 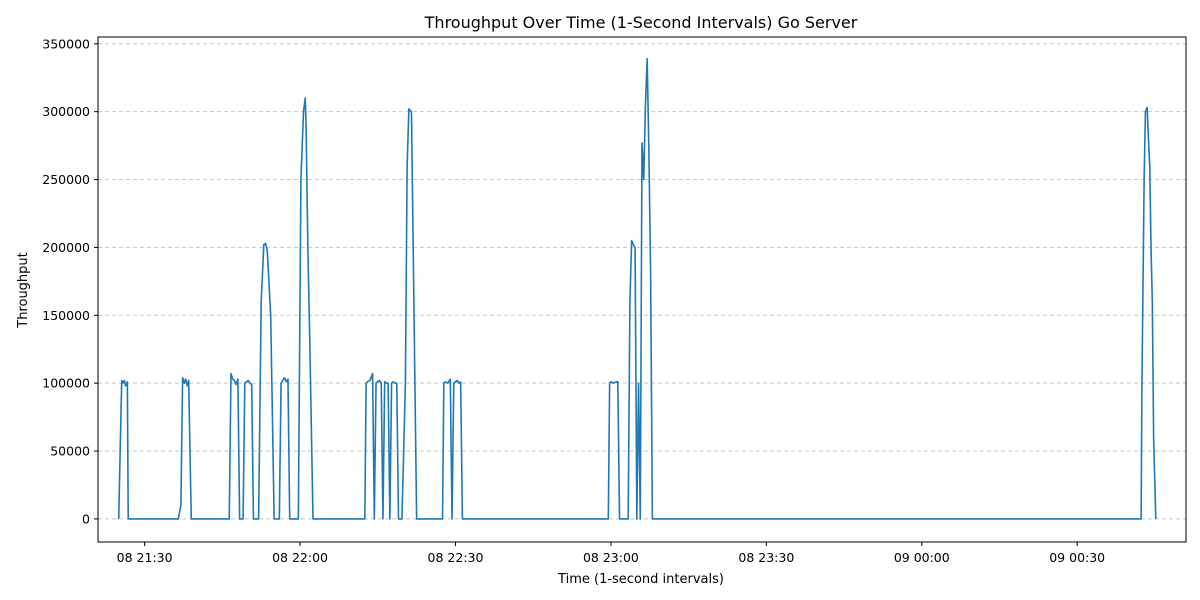 I want to click on x-tick-label: 08 22:00, so click(x=300, y=557).